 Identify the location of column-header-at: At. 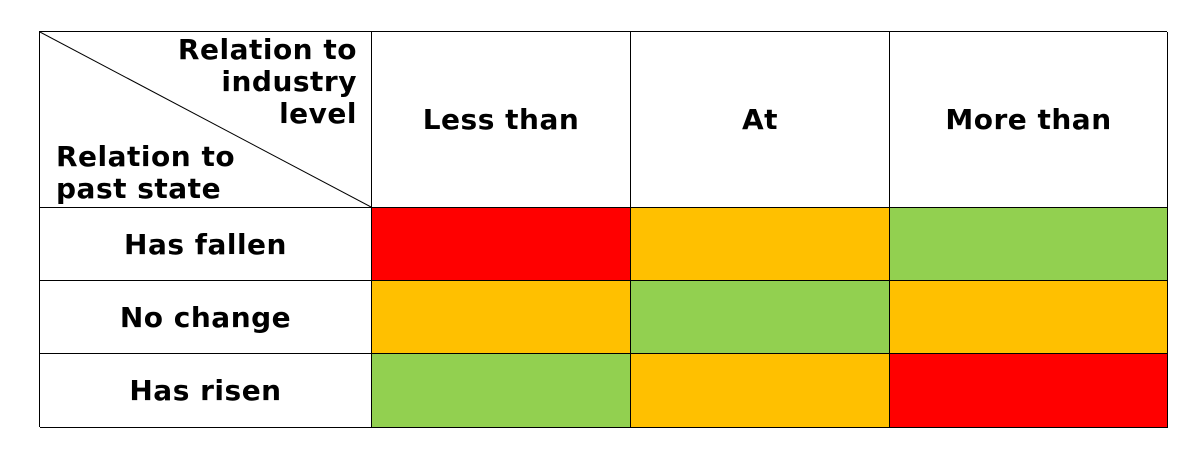
(760, 120).